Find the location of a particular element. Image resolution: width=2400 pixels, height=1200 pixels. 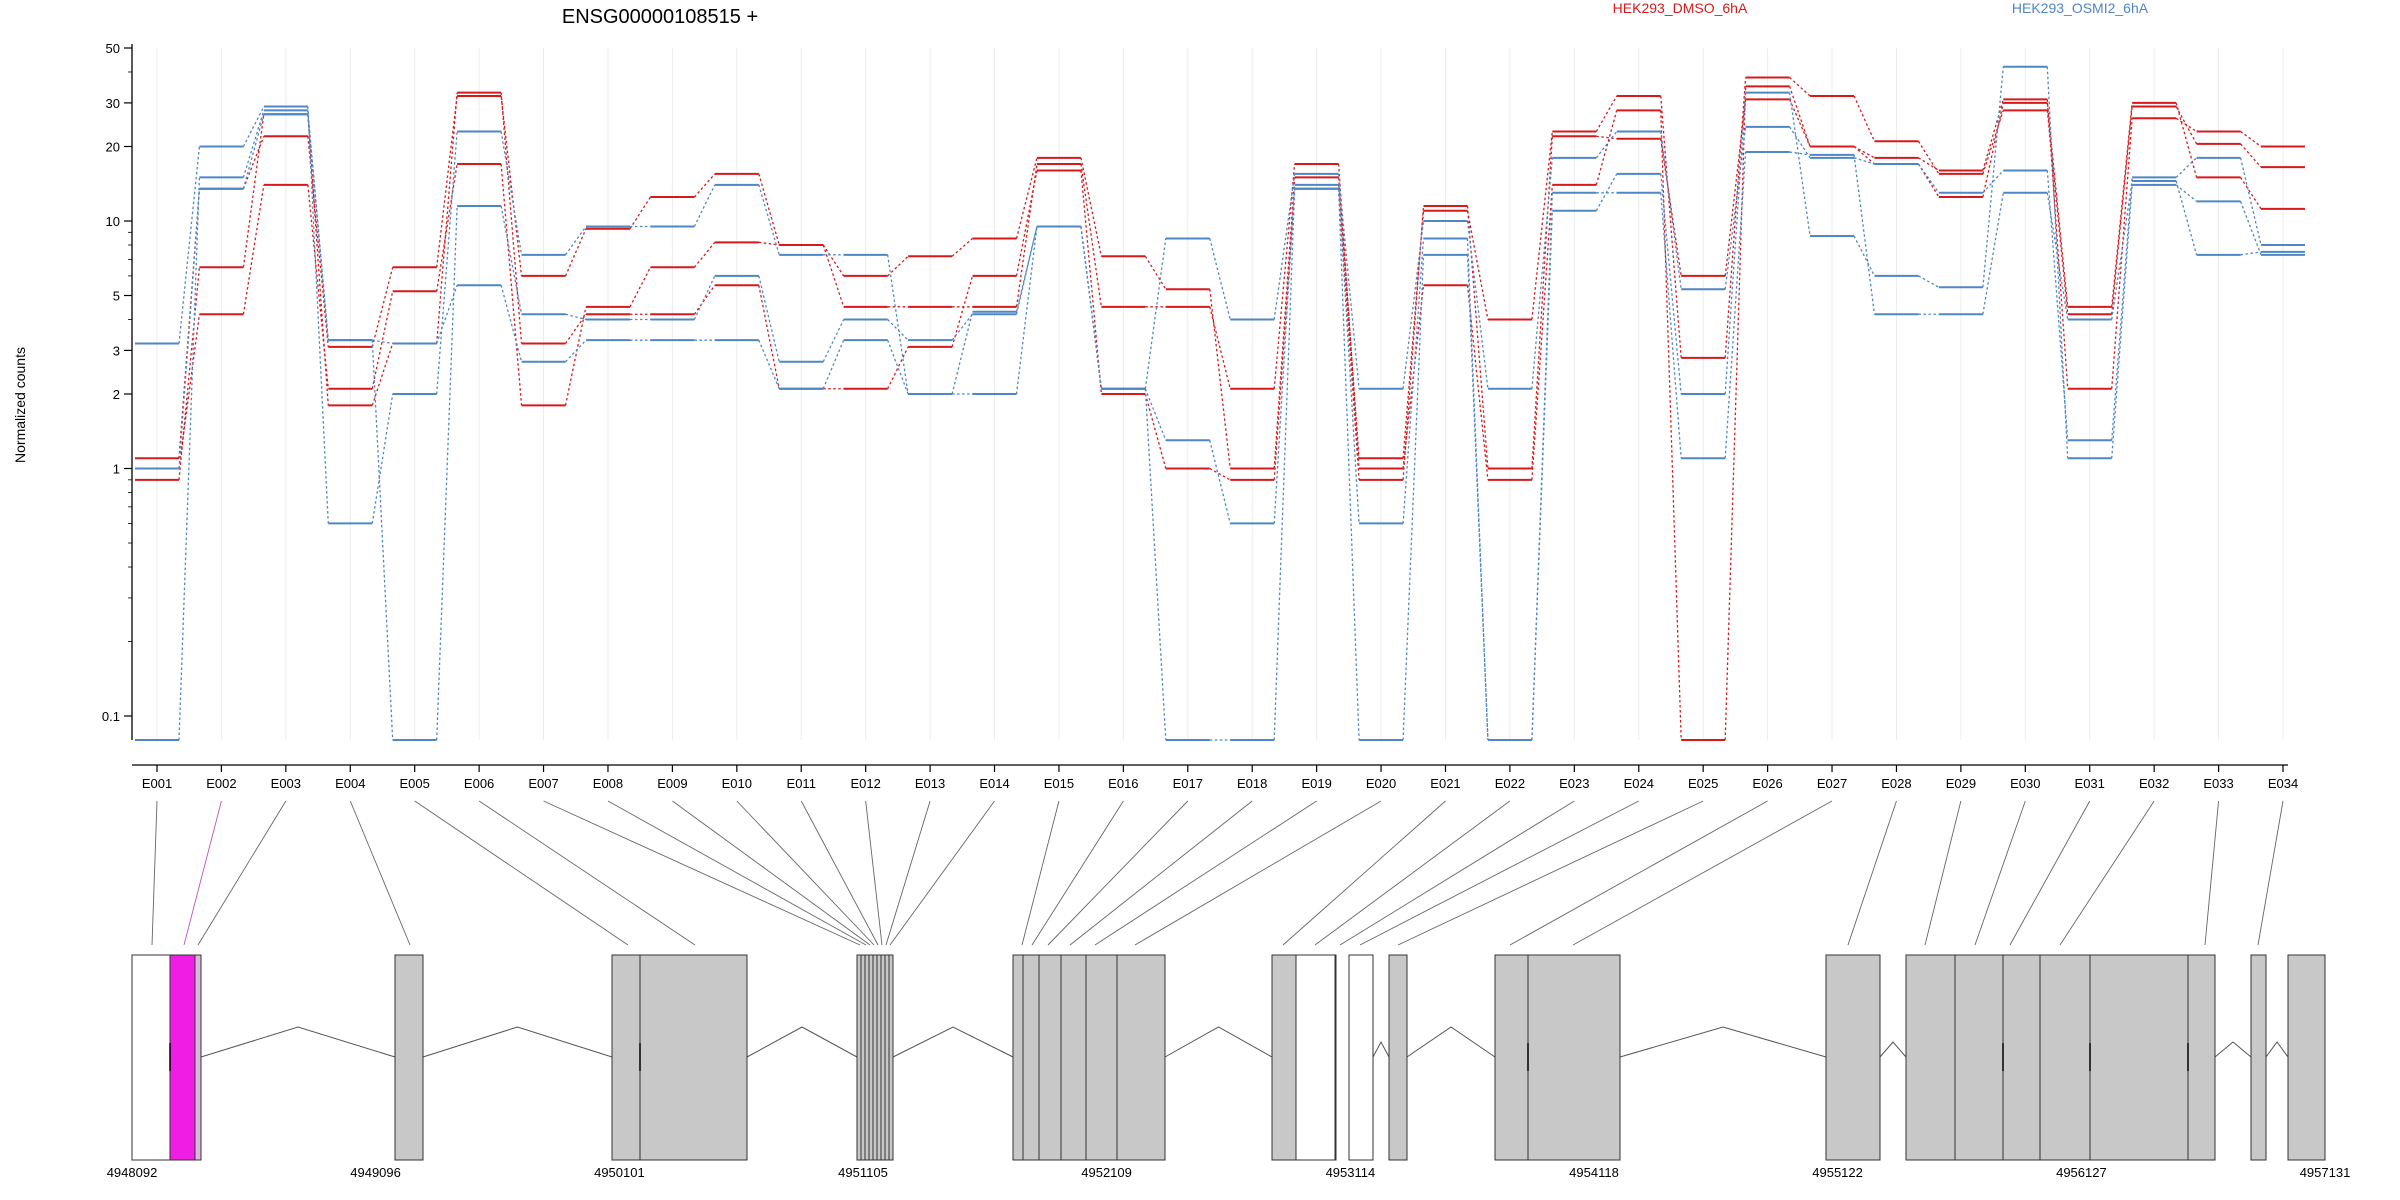

x-tick-label: E007 is located at coordinates (543, 783).